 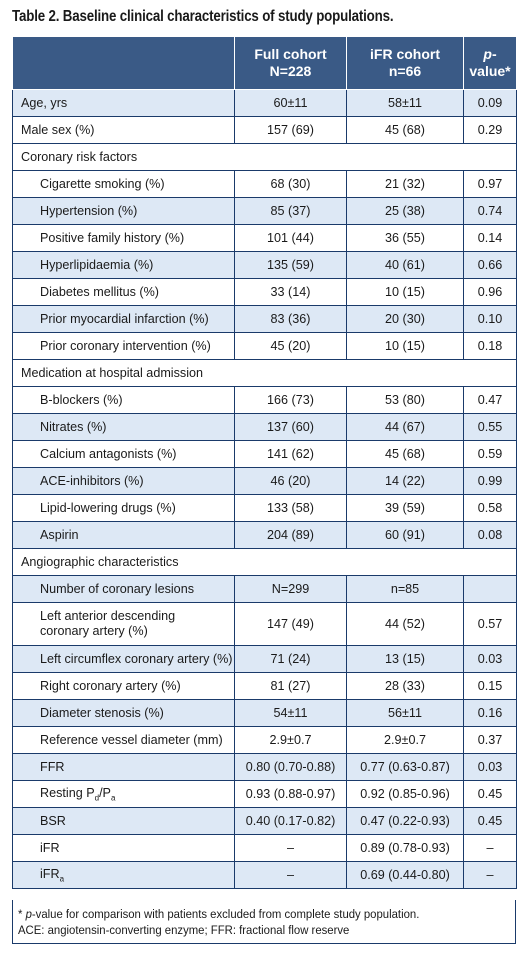 I want to click on header-full-cohort: Full cohort N=228, so click(x=290, y=63).